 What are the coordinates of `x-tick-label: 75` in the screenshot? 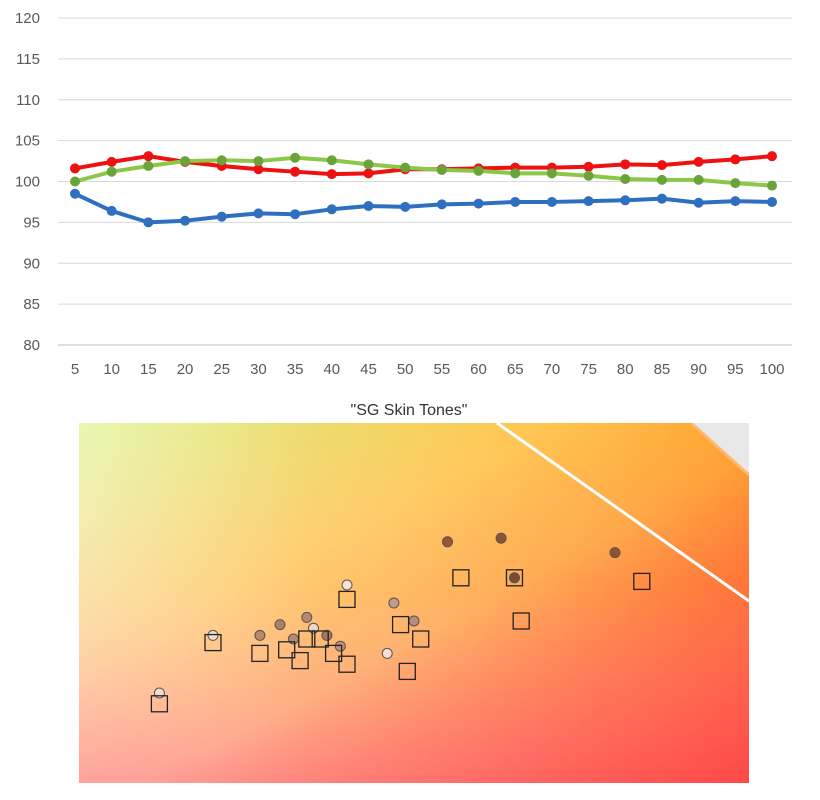 It's located at (588, 369).